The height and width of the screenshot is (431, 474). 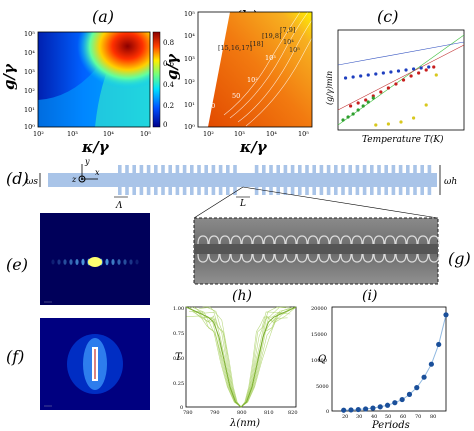 What do you see at coordinates (293, 413) in the screenshot?
I see `x-tick: 820` at bounding box center [293, 413].